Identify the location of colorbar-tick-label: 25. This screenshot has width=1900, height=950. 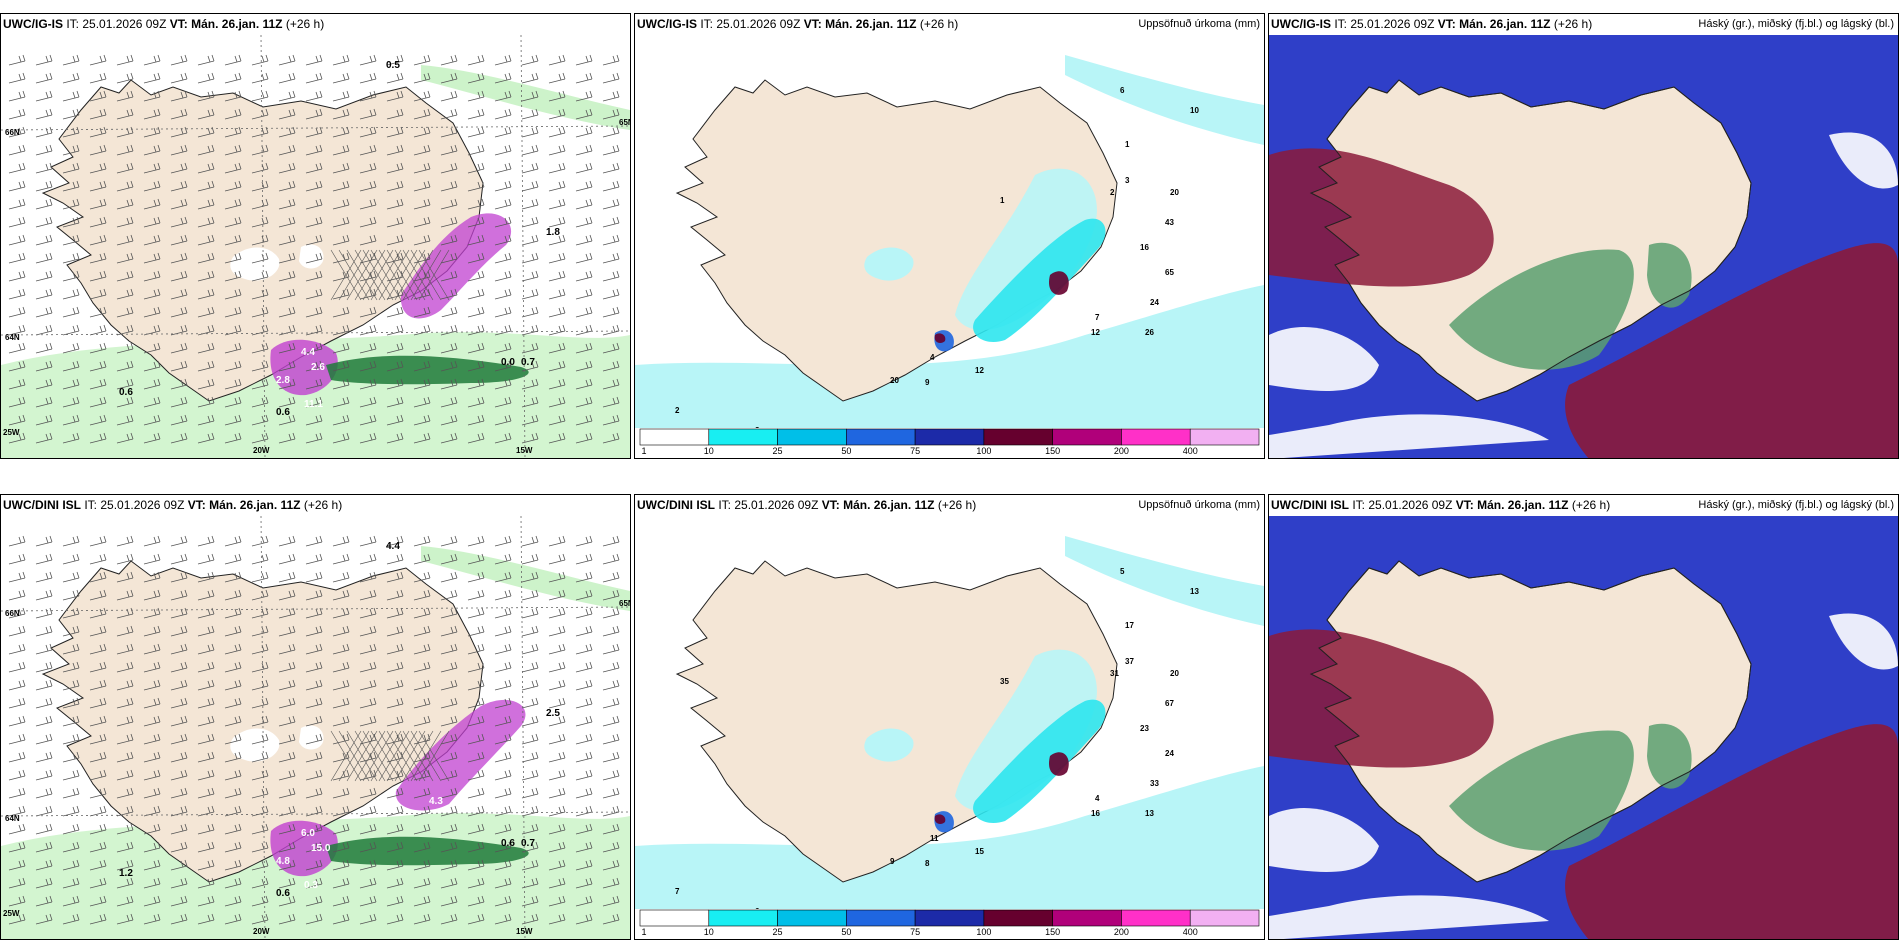
(777, 932).